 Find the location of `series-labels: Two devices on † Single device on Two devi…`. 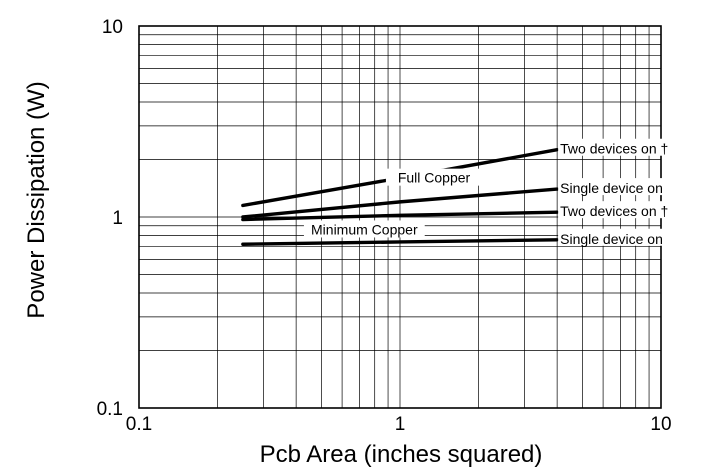

series-labels: Two devices on † Single device on Two devi… is located at coordinates (500, 192).